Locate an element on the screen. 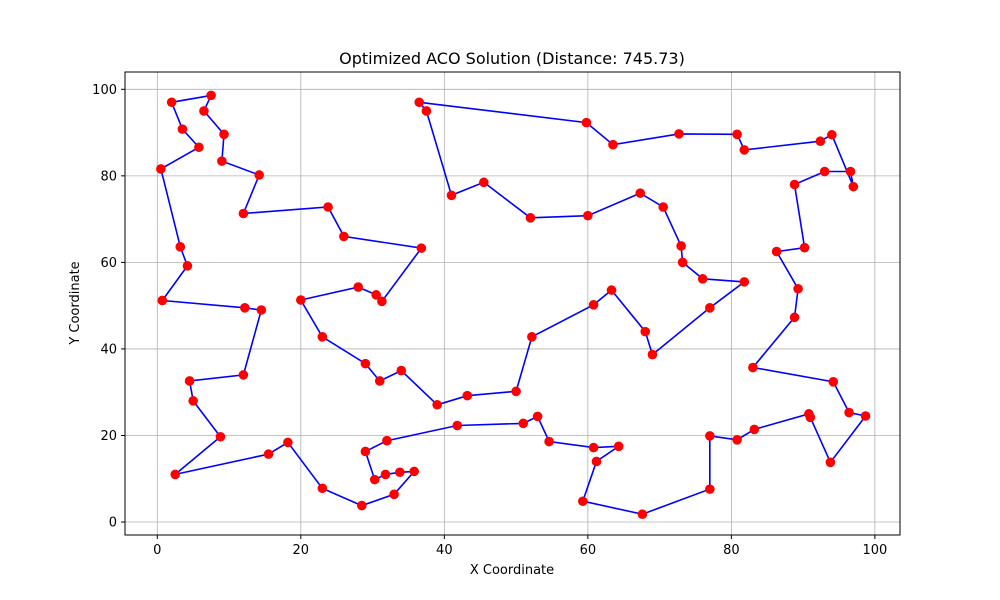 The height and width of the screenshot is (600, 1000). x-tick-label: 20 is located at coordinates (301, 550).